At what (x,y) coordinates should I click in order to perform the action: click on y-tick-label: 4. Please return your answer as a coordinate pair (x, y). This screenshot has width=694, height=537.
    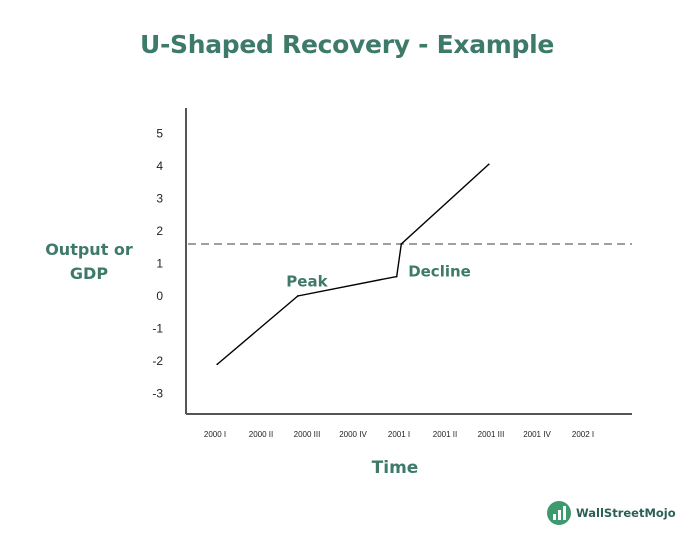
    Looking at the image, I should click on (159, 166).